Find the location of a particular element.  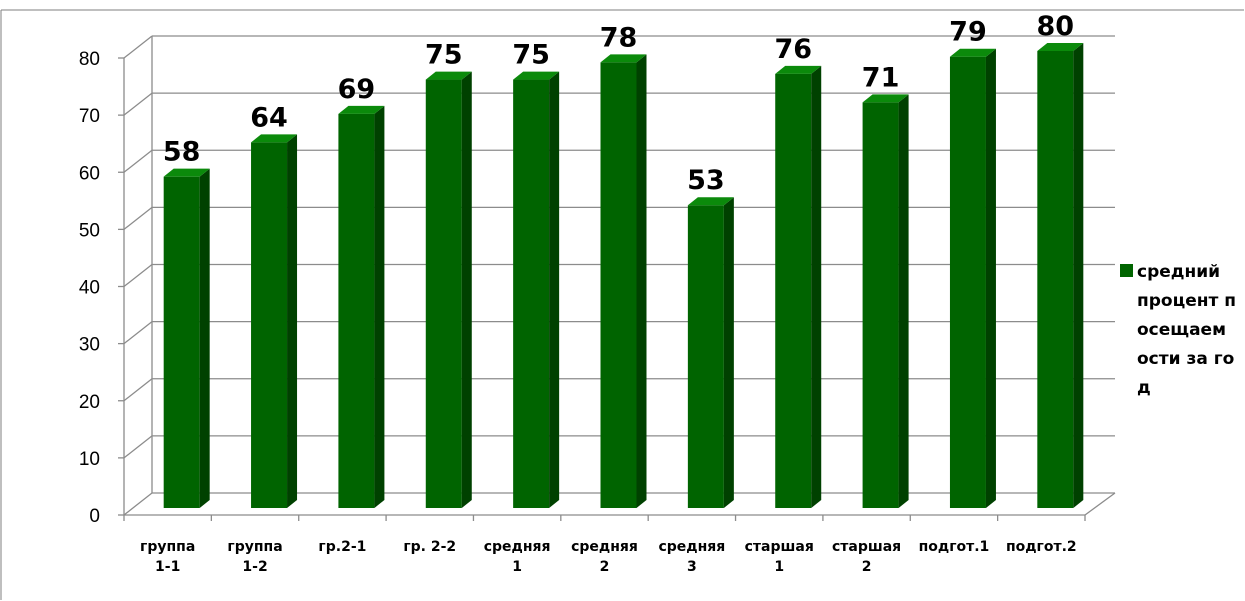

category-label: гр. 2-2 is located at coordinates (429, 547).